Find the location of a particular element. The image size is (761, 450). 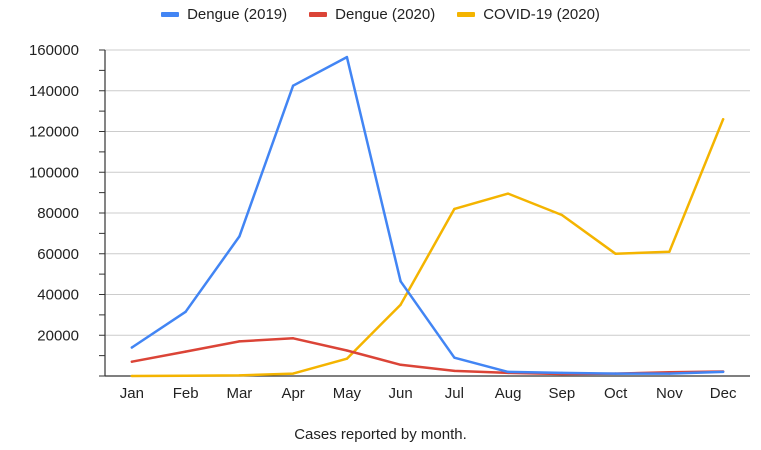

legend-item-dengue-2019: Dengue (2019) is located at coordinates (224, 14).